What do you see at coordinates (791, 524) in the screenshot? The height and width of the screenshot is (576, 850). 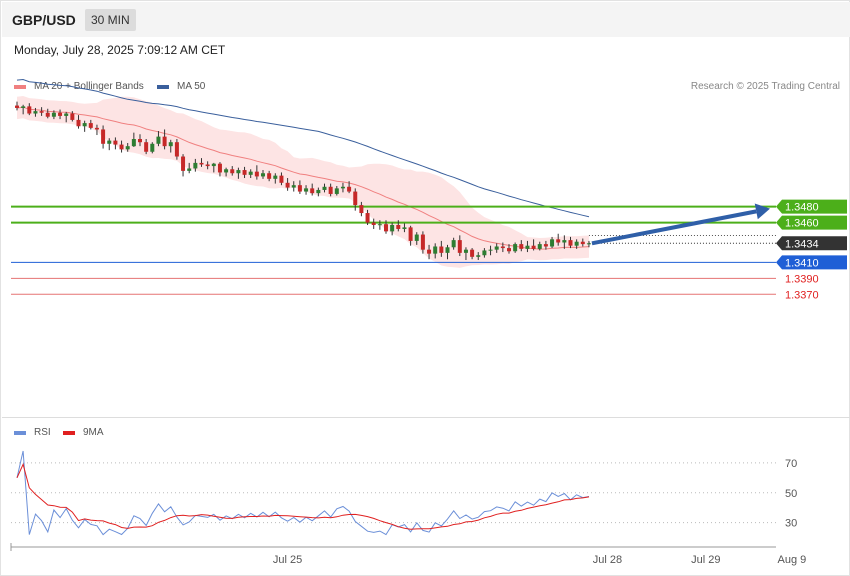 I see `rsi-tick-30: 30` at bounding box center [791, 524].